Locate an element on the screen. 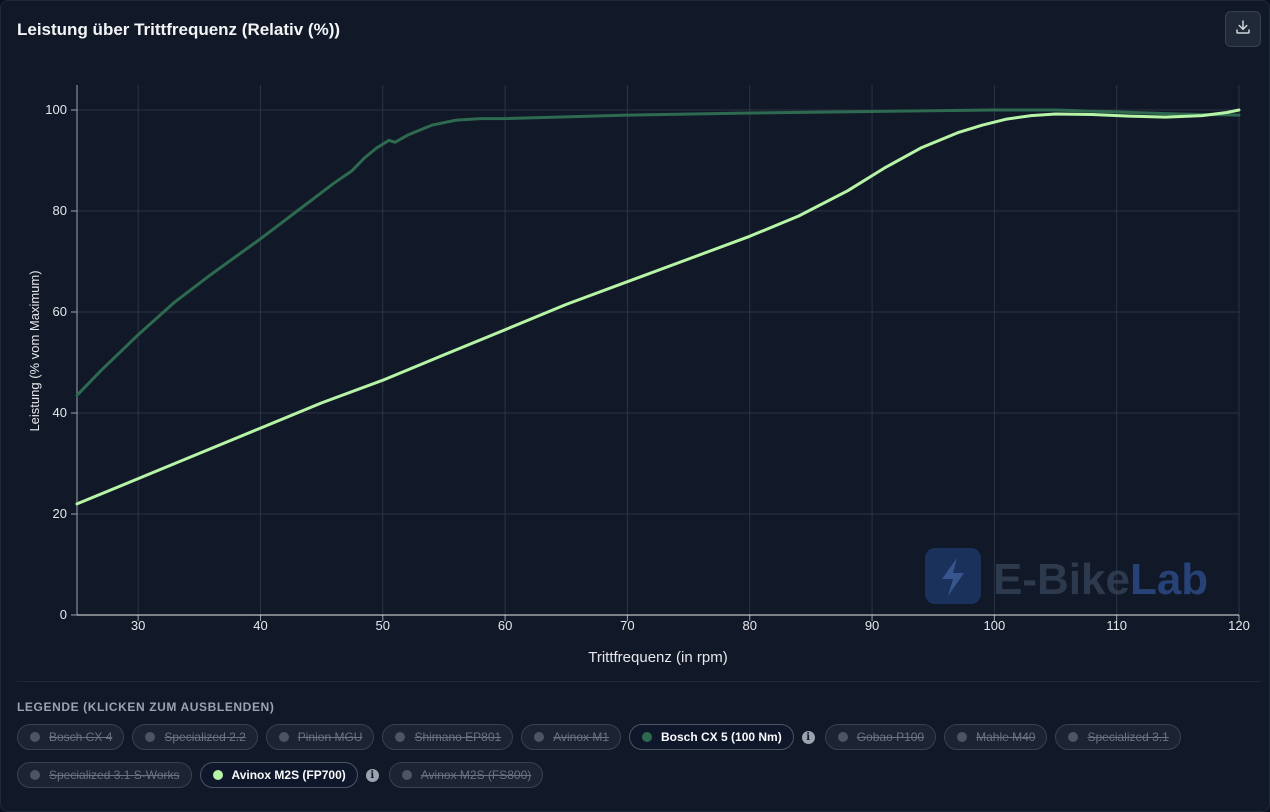 This screenshot has height=812, width=1270. legend-item: Gobao P100 is located at coordinates (880, 737).